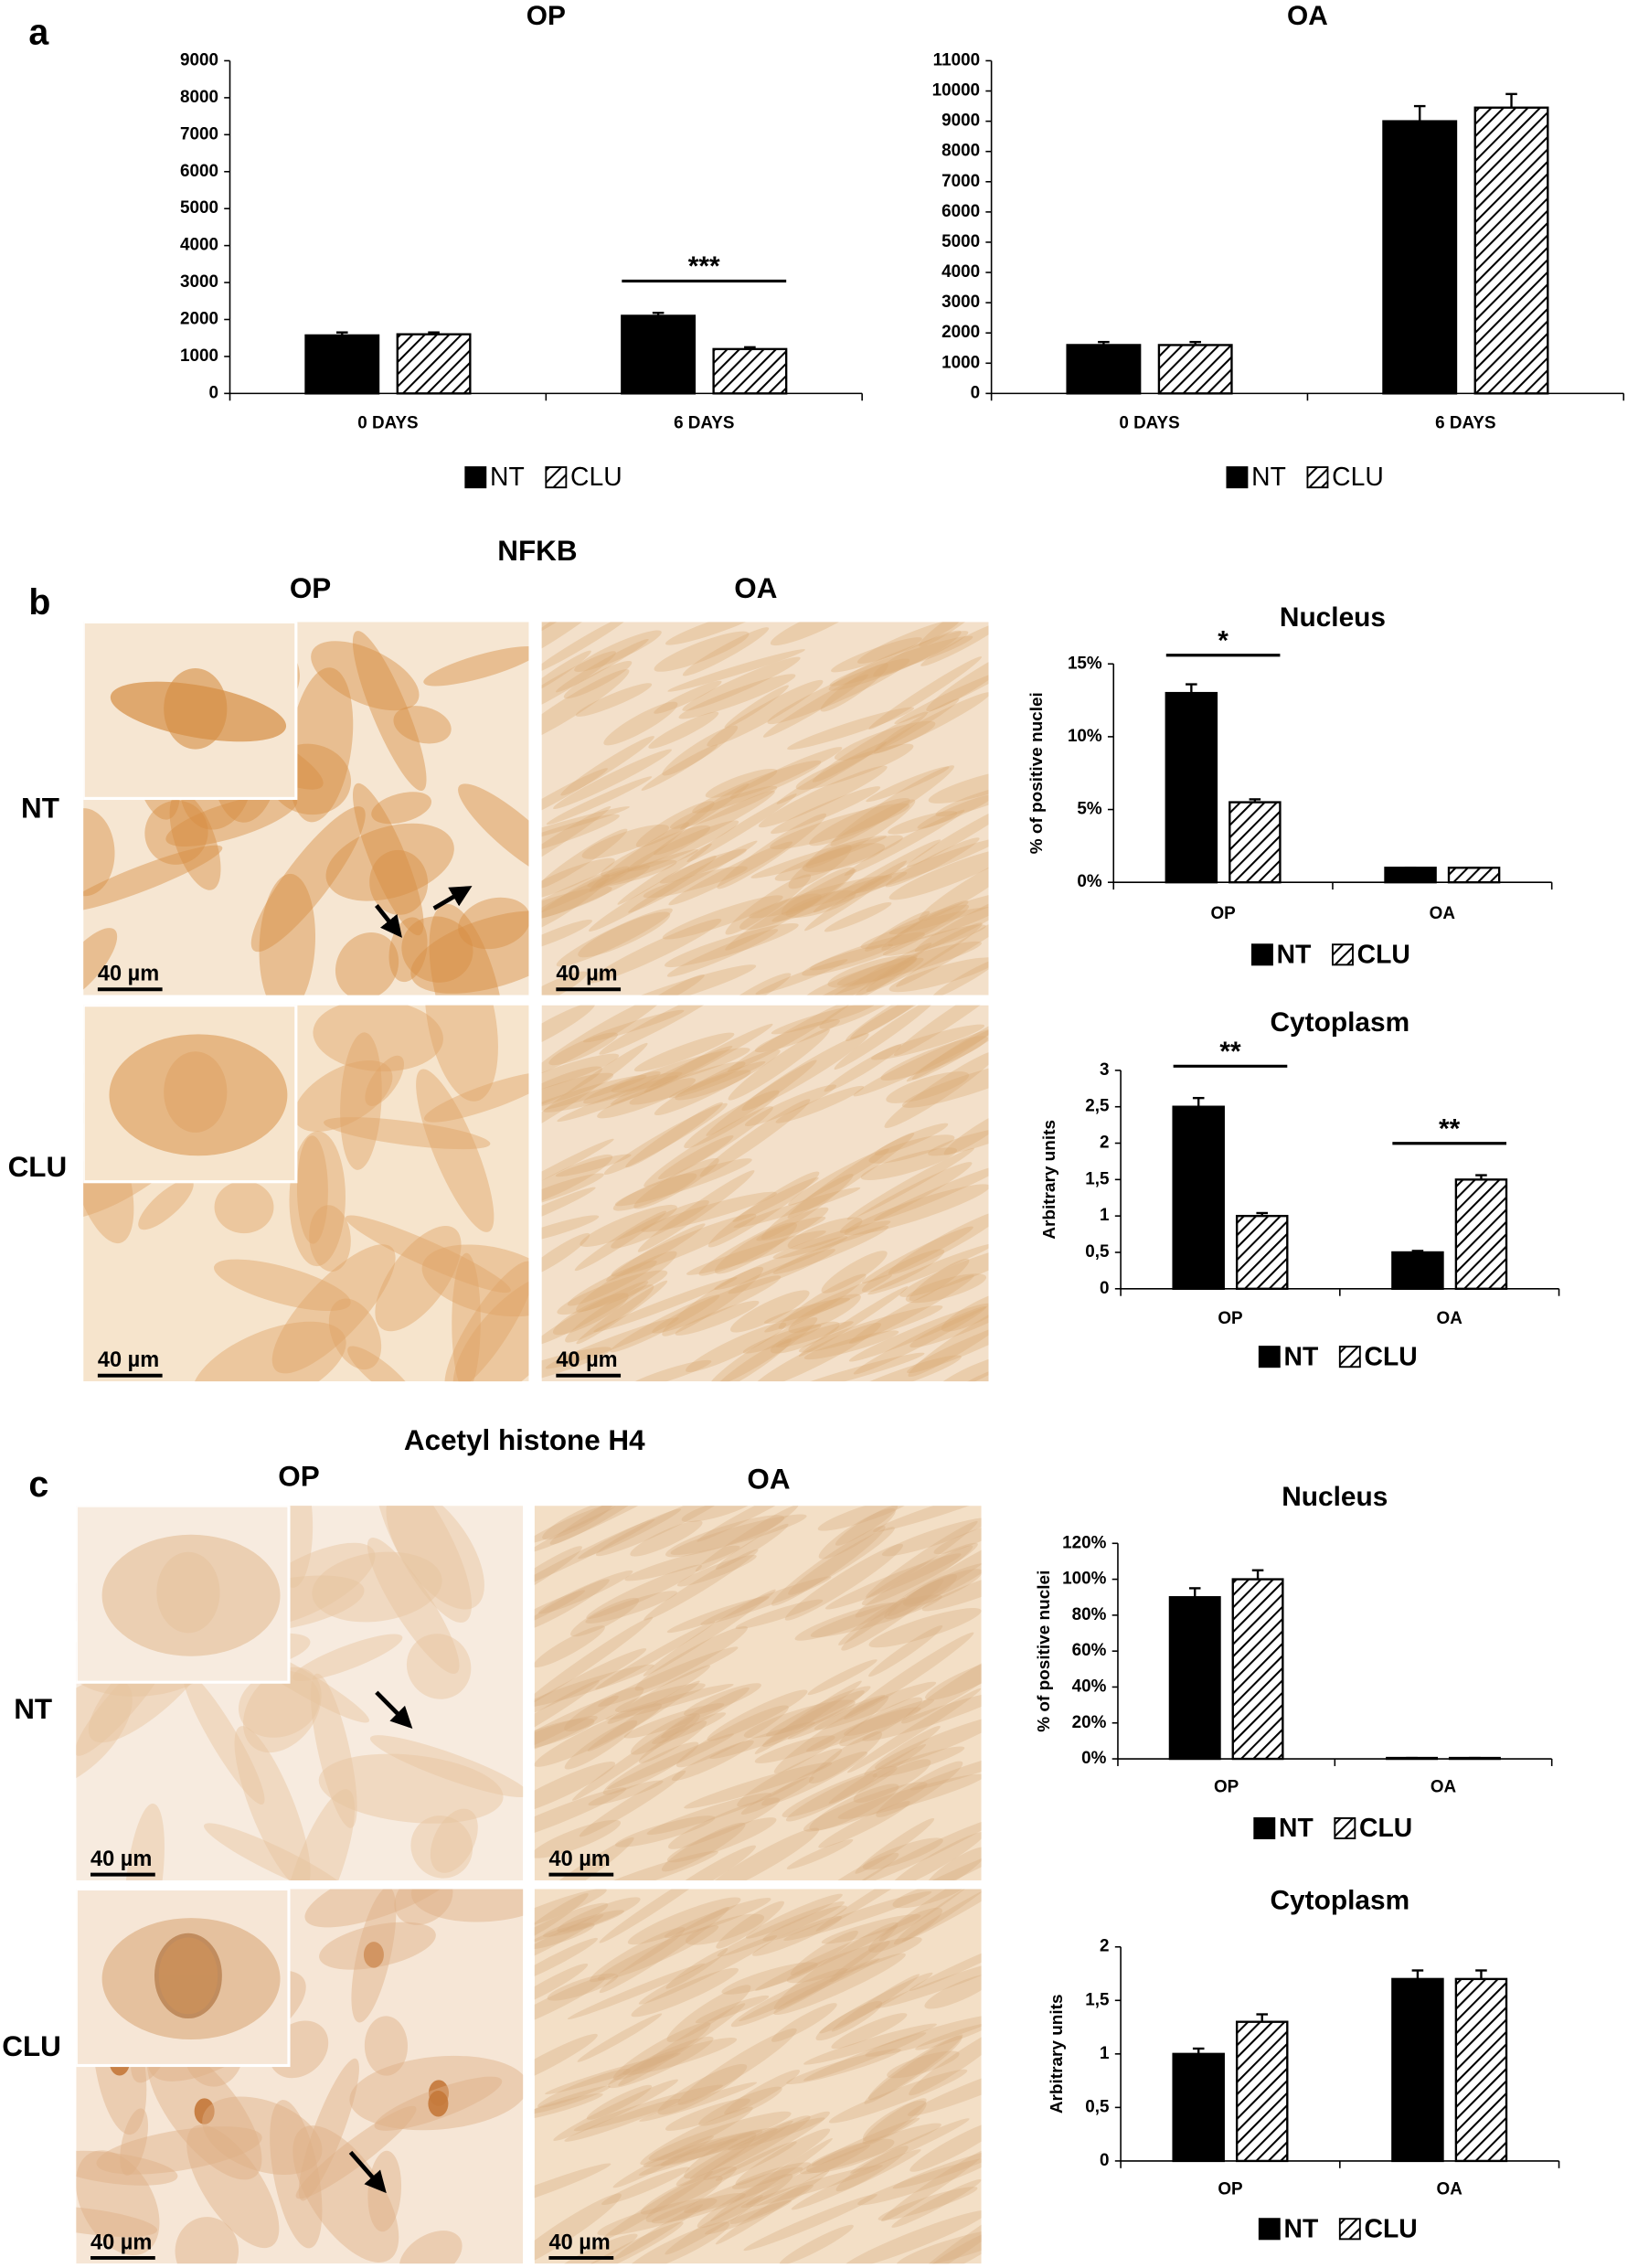  Describe the element at coordinates (39, 32) in the screenshot. I see `panel-label: a` at that location.